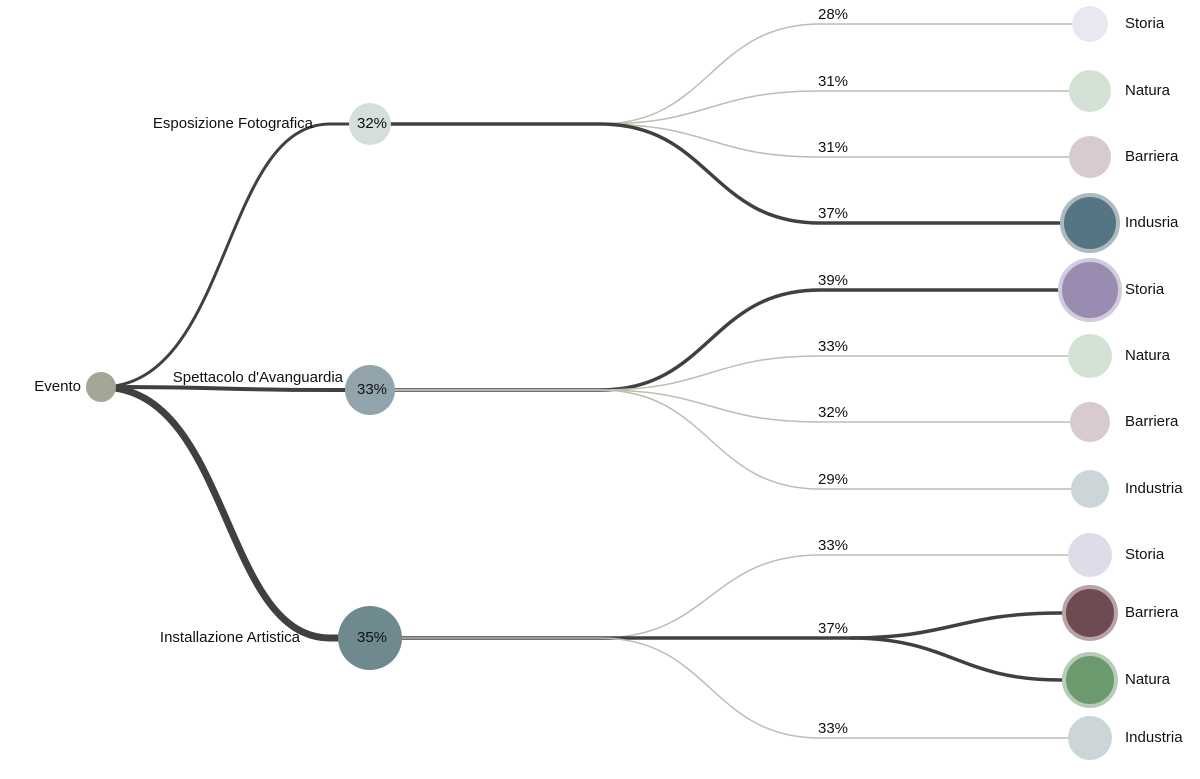 Image resolution: width=1200 pixels, height=779 pixels. I want to click on group-value: 29%, so click(833, 479).